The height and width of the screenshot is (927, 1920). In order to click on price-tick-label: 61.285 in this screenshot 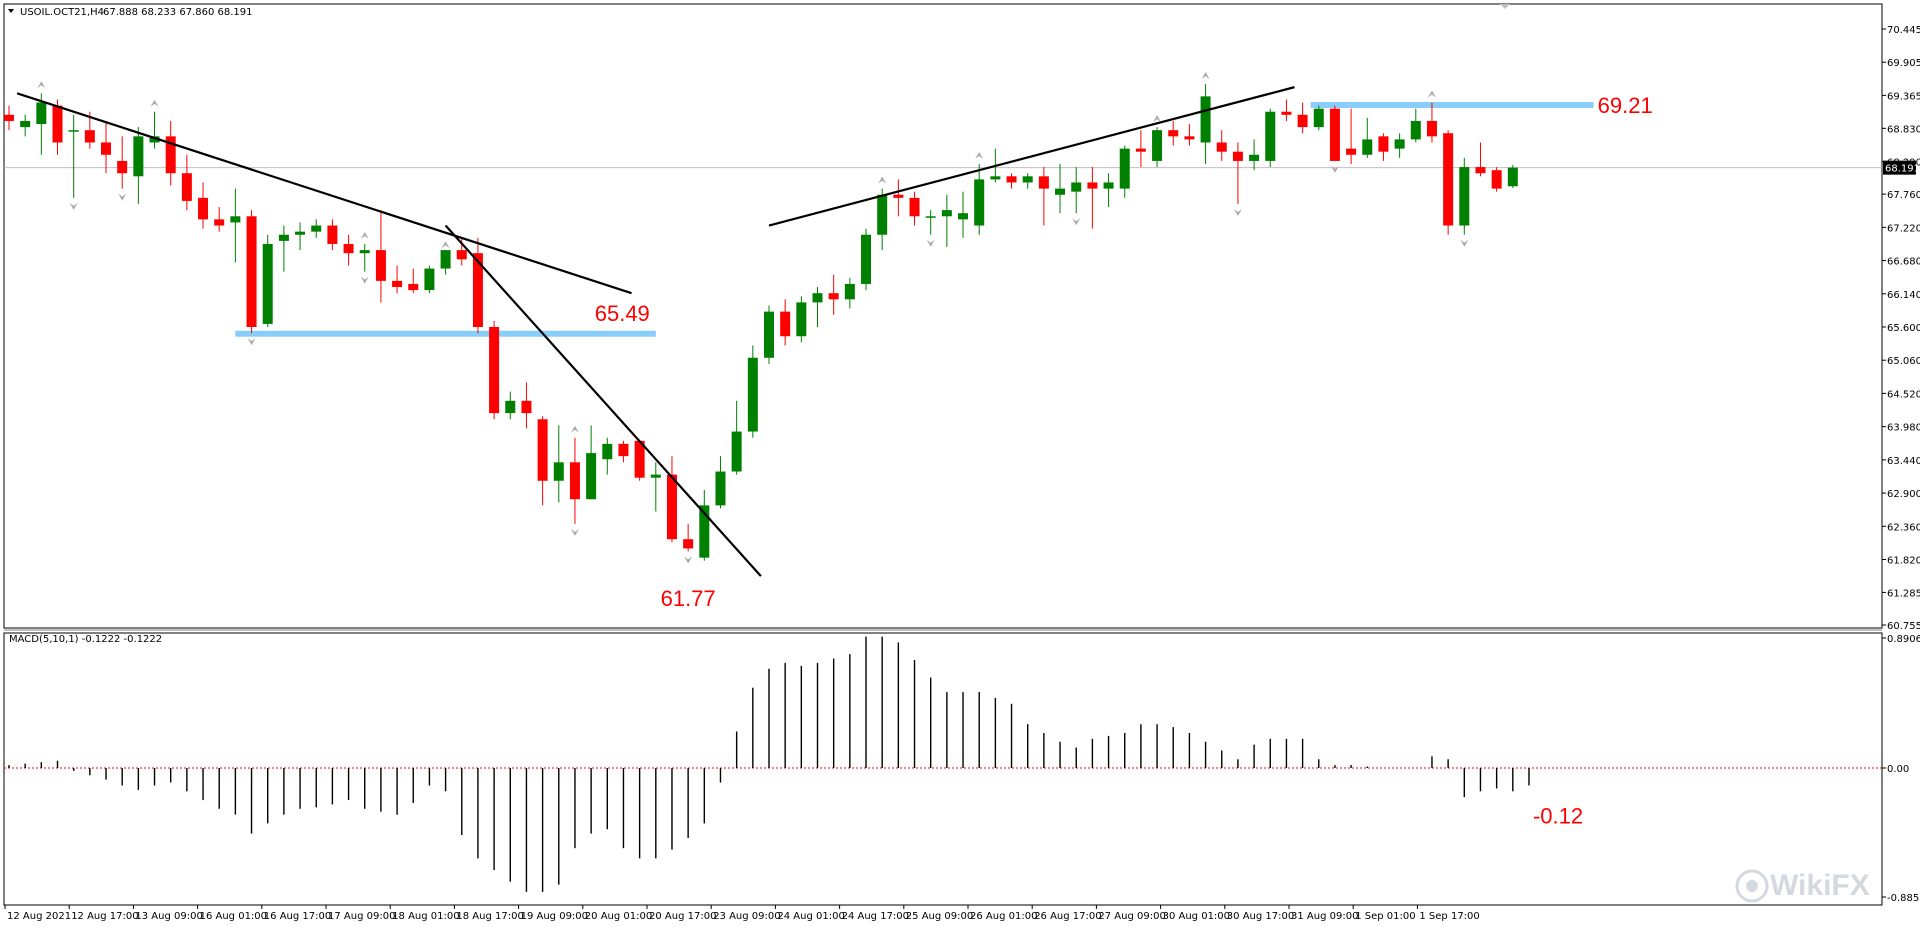, I will do `click(1903, 593)`.